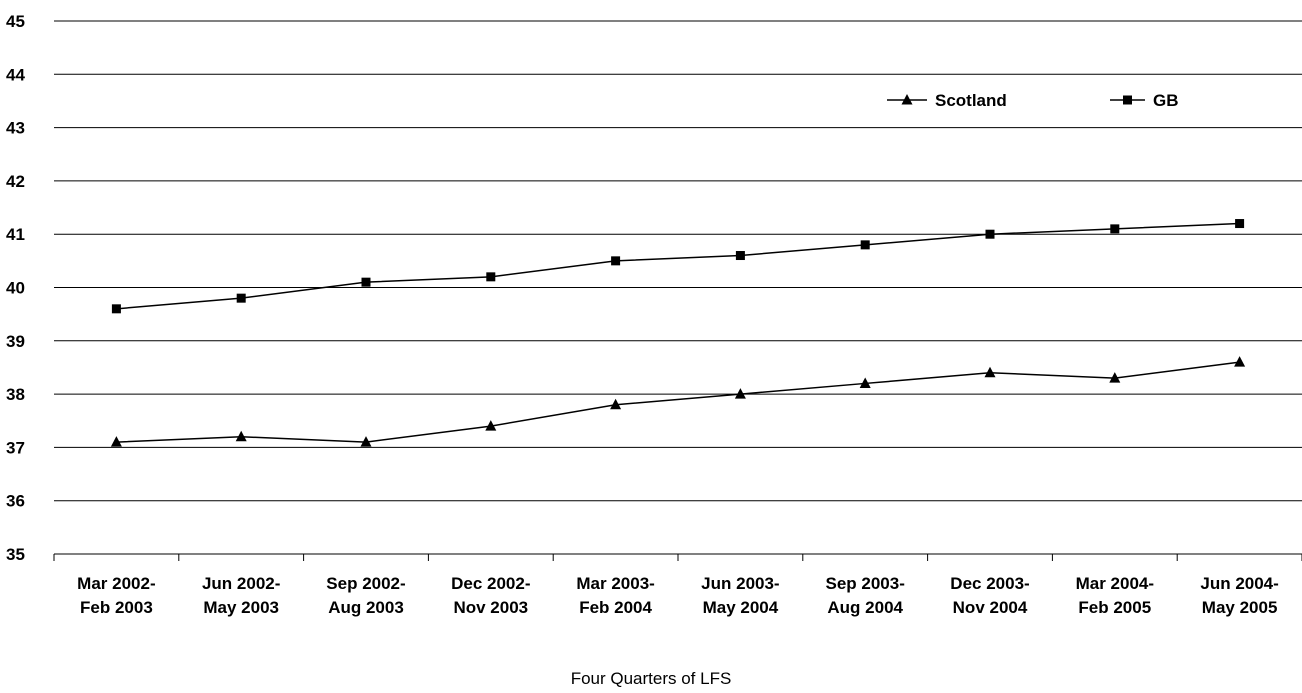  What do you see at coordinates (1115, 583) in the screenshot?
I see `x-tick-label-line: Mar 2004-` at bounding box center [1115, 583].